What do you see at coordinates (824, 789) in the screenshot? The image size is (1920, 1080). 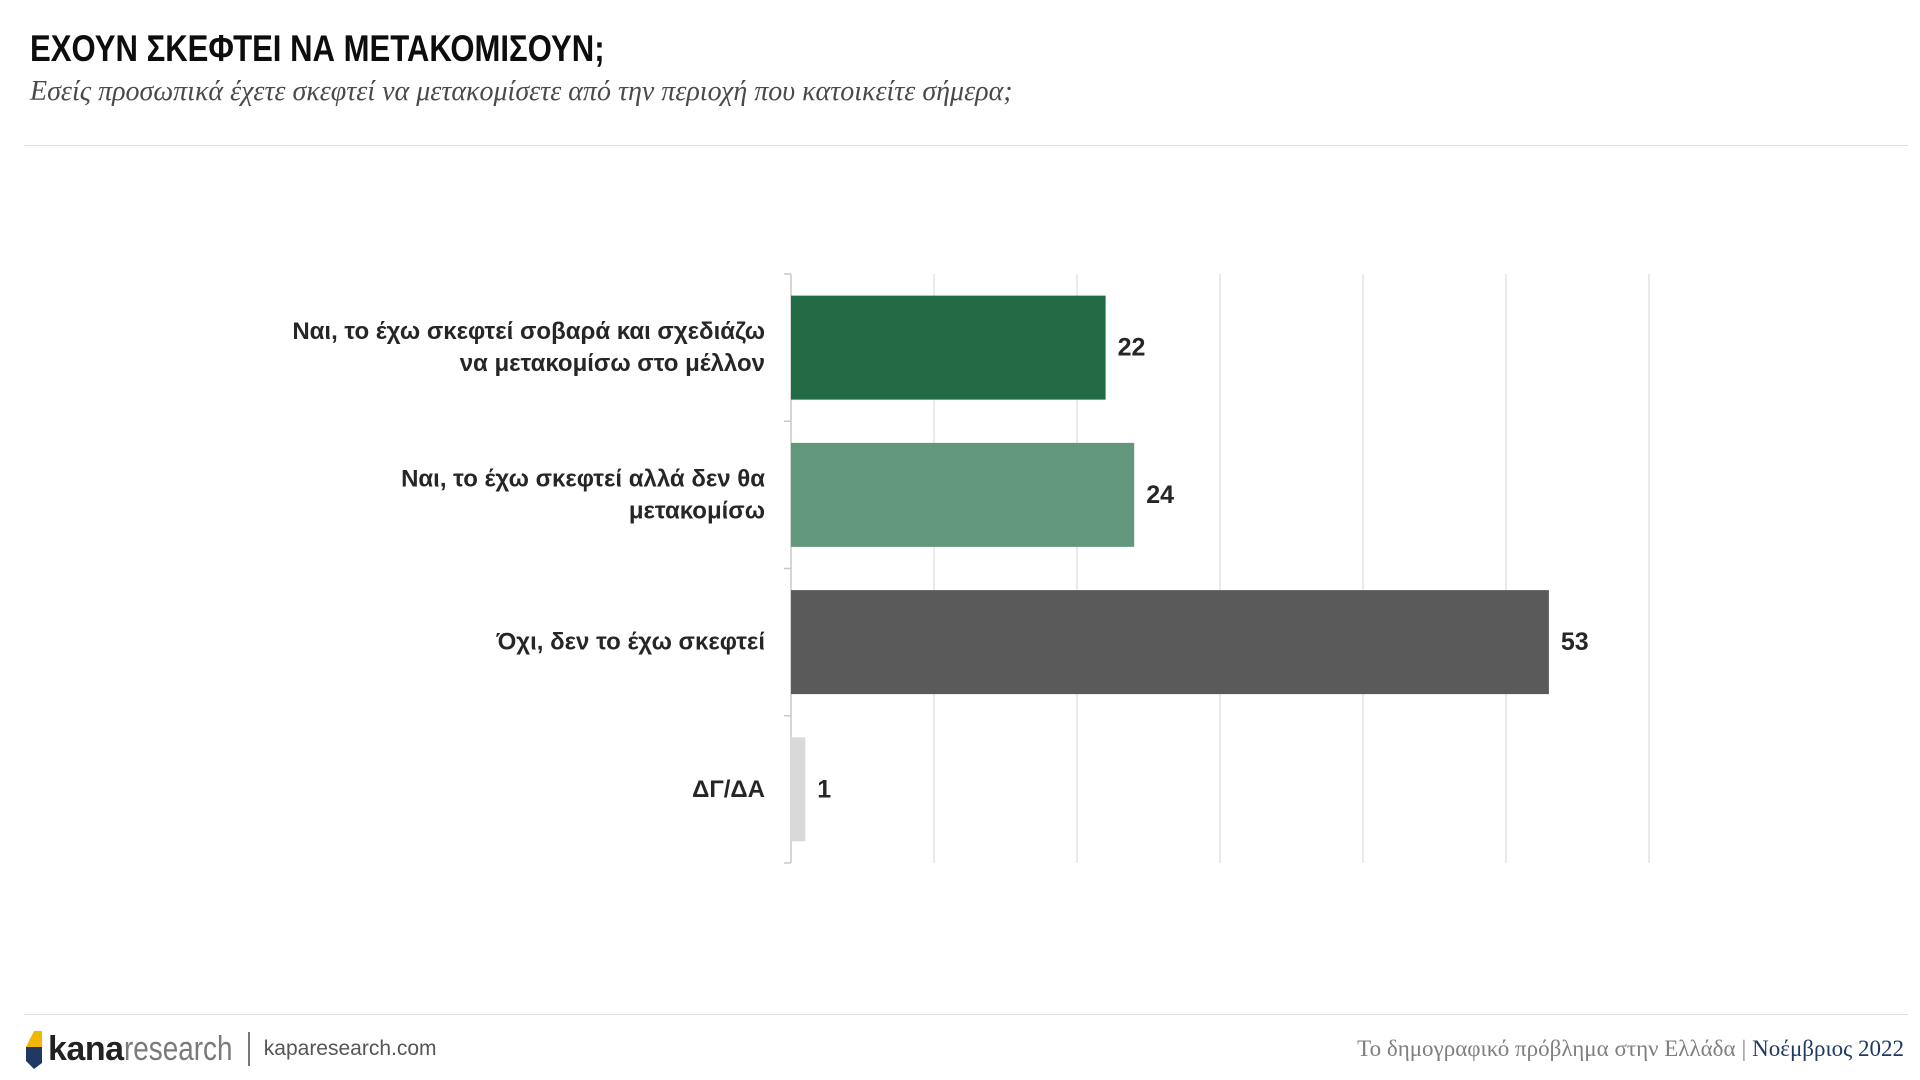 I see `value-label-3: 1` at bounding box center [824, 789].